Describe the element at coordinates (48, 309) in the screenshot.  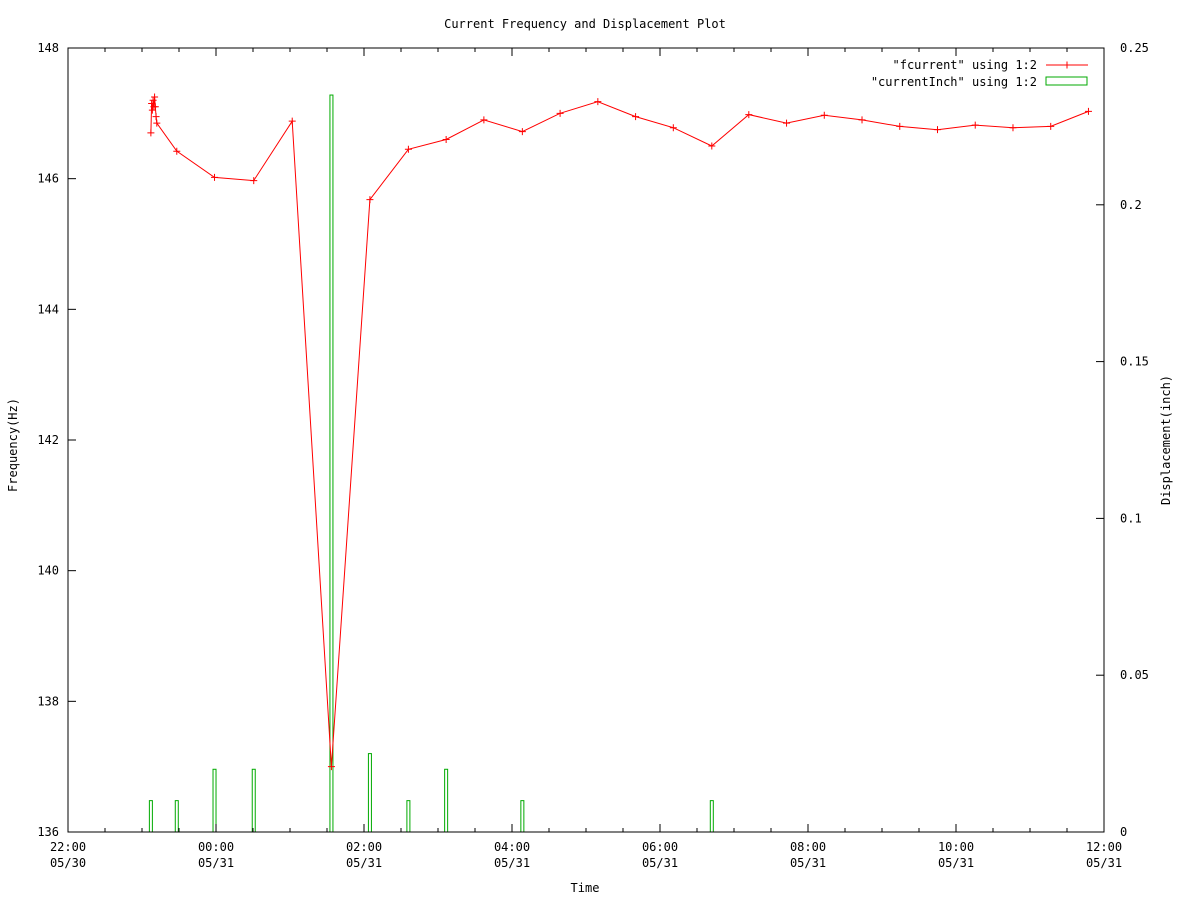
I see `y-tick-label: 144` at that location.